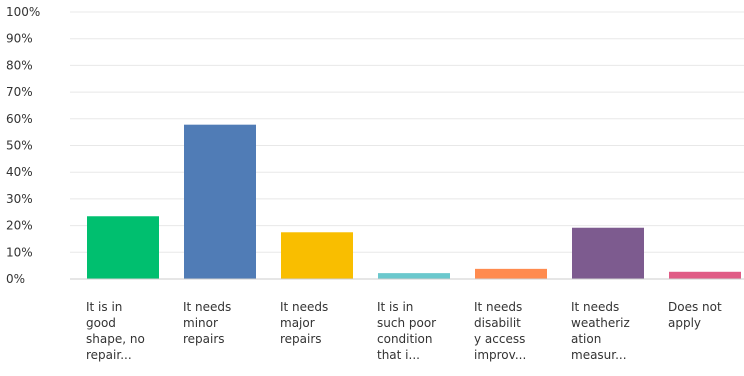  I want to click on x-category-label: Does not apply, so click(695, 315).